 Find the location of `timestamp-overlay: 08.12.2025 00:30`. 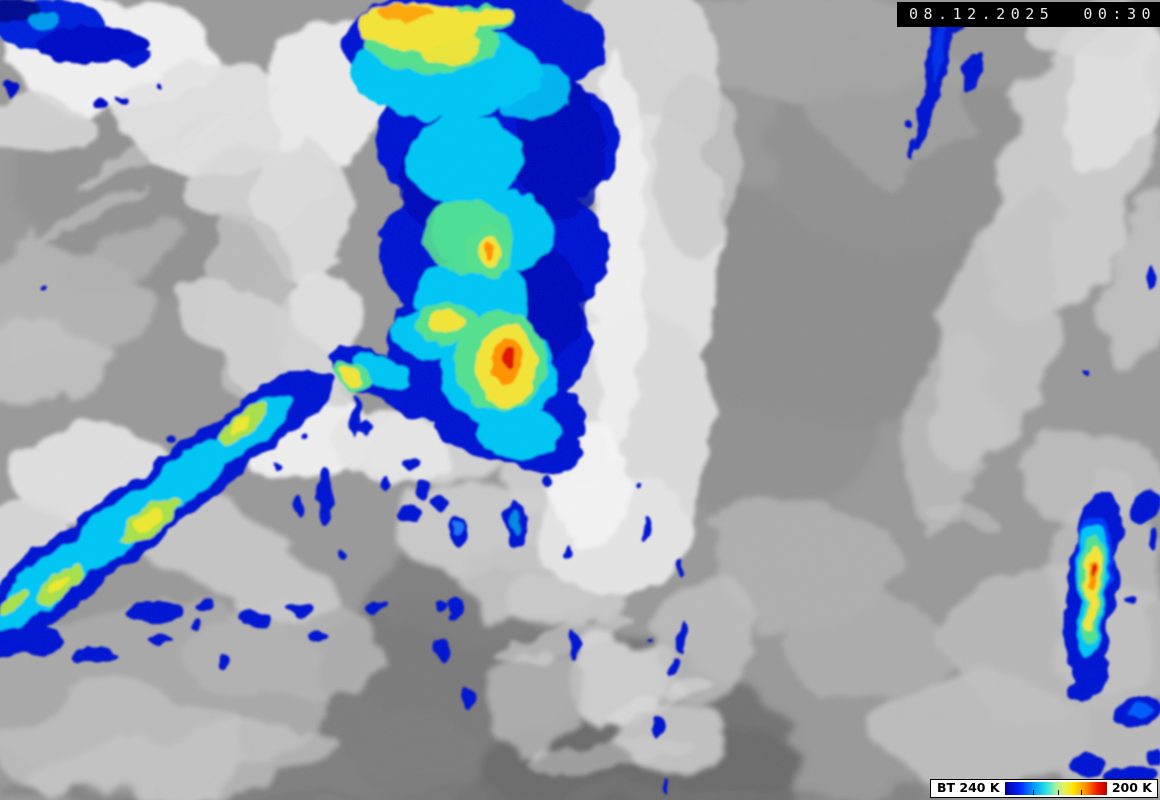

timestamp-overlay: 08.12.2025 00:30 is located at coordinates (1028, 14).